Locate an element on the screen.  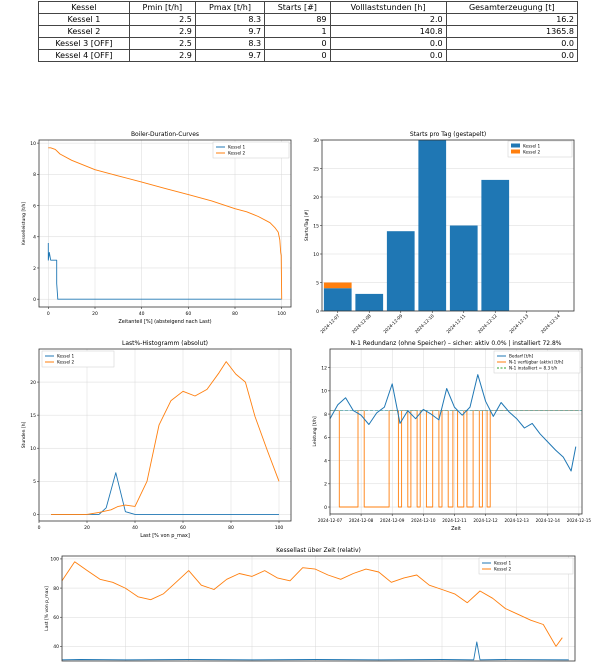
x-axis-label: Last [% von p_max] is located at coordinates (165, 536).